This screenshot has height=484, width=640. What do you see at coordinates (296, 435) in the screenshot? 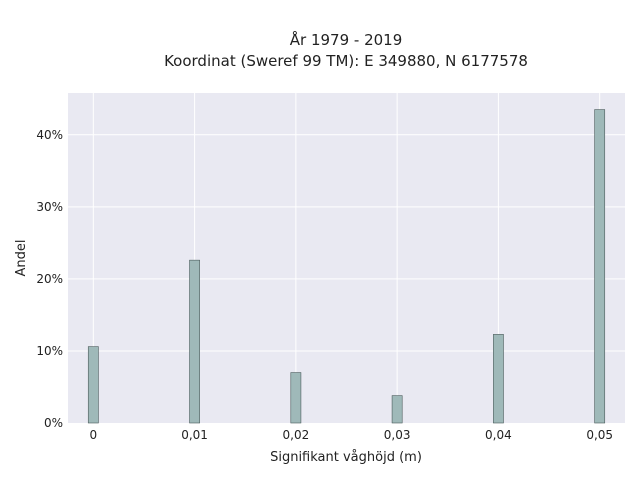
I see `x-tick-label: 0,02` at bounding box center [296, 435].